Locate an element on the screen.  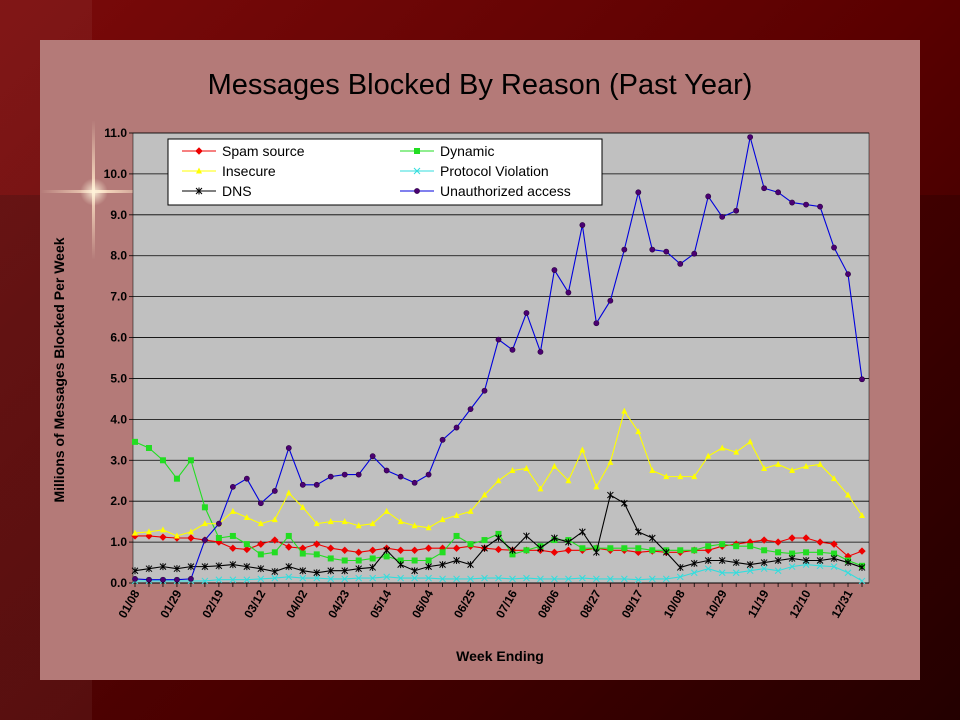
x-tick-label: 04/23 is located at coordinates (338, 603).